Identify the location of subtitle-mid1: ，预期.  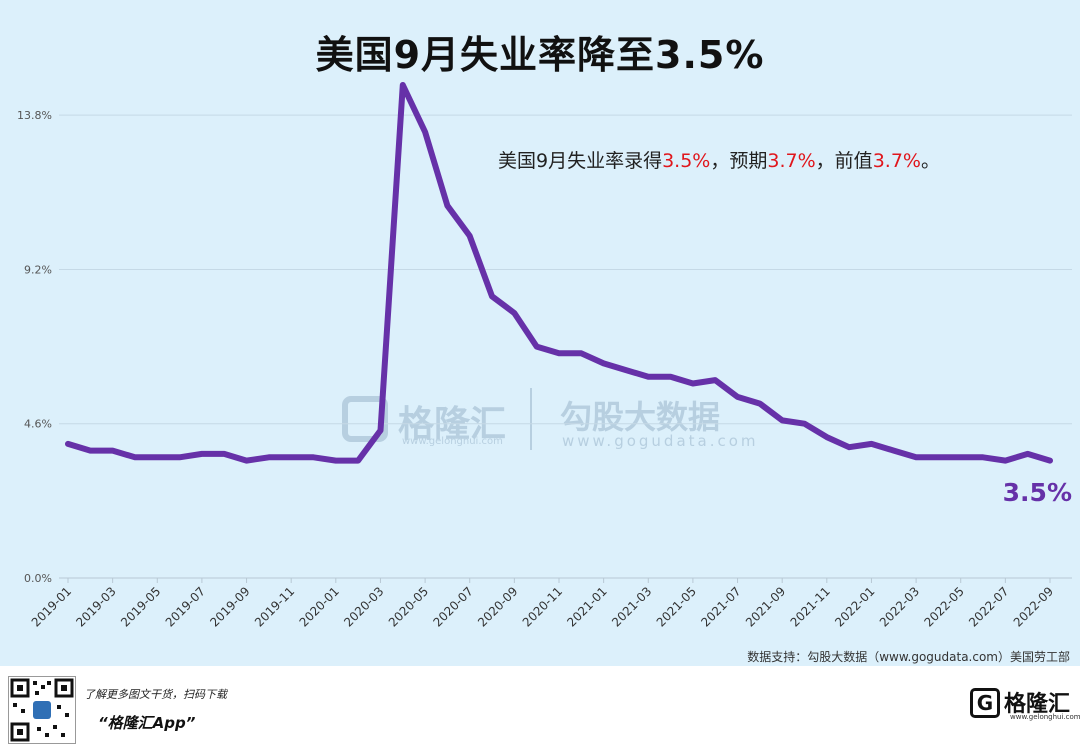
(739, 161).